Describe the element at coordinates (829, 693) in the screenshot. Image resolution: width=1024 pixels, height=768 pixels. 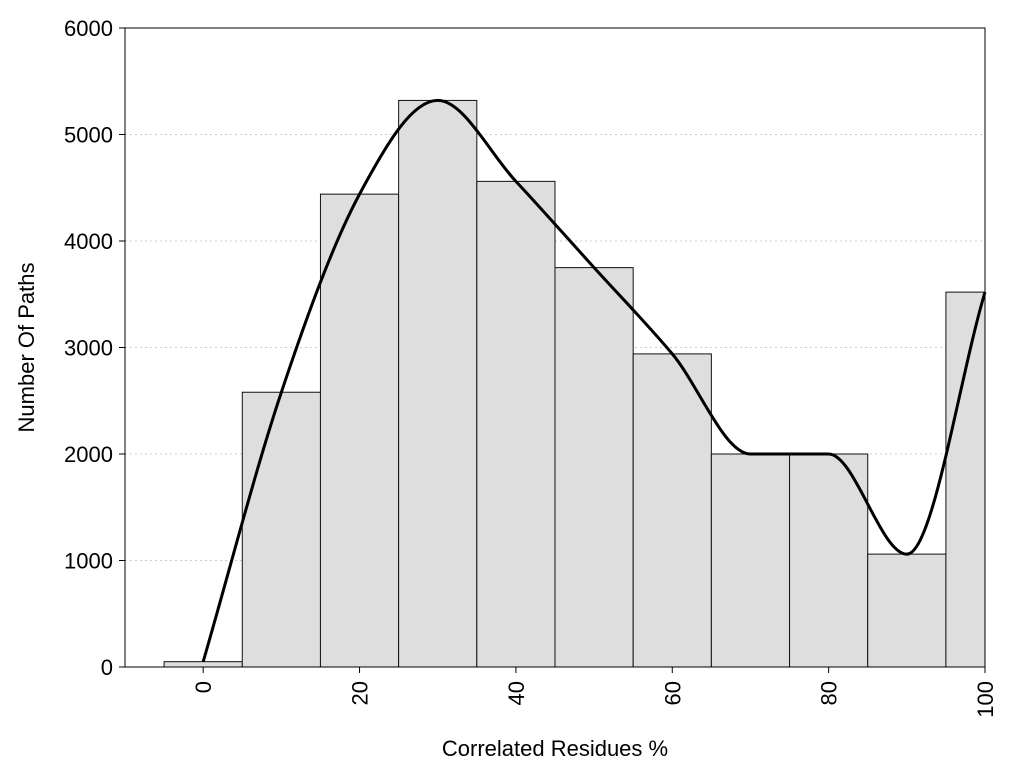
I see `x-tick-label: 80` at that location.